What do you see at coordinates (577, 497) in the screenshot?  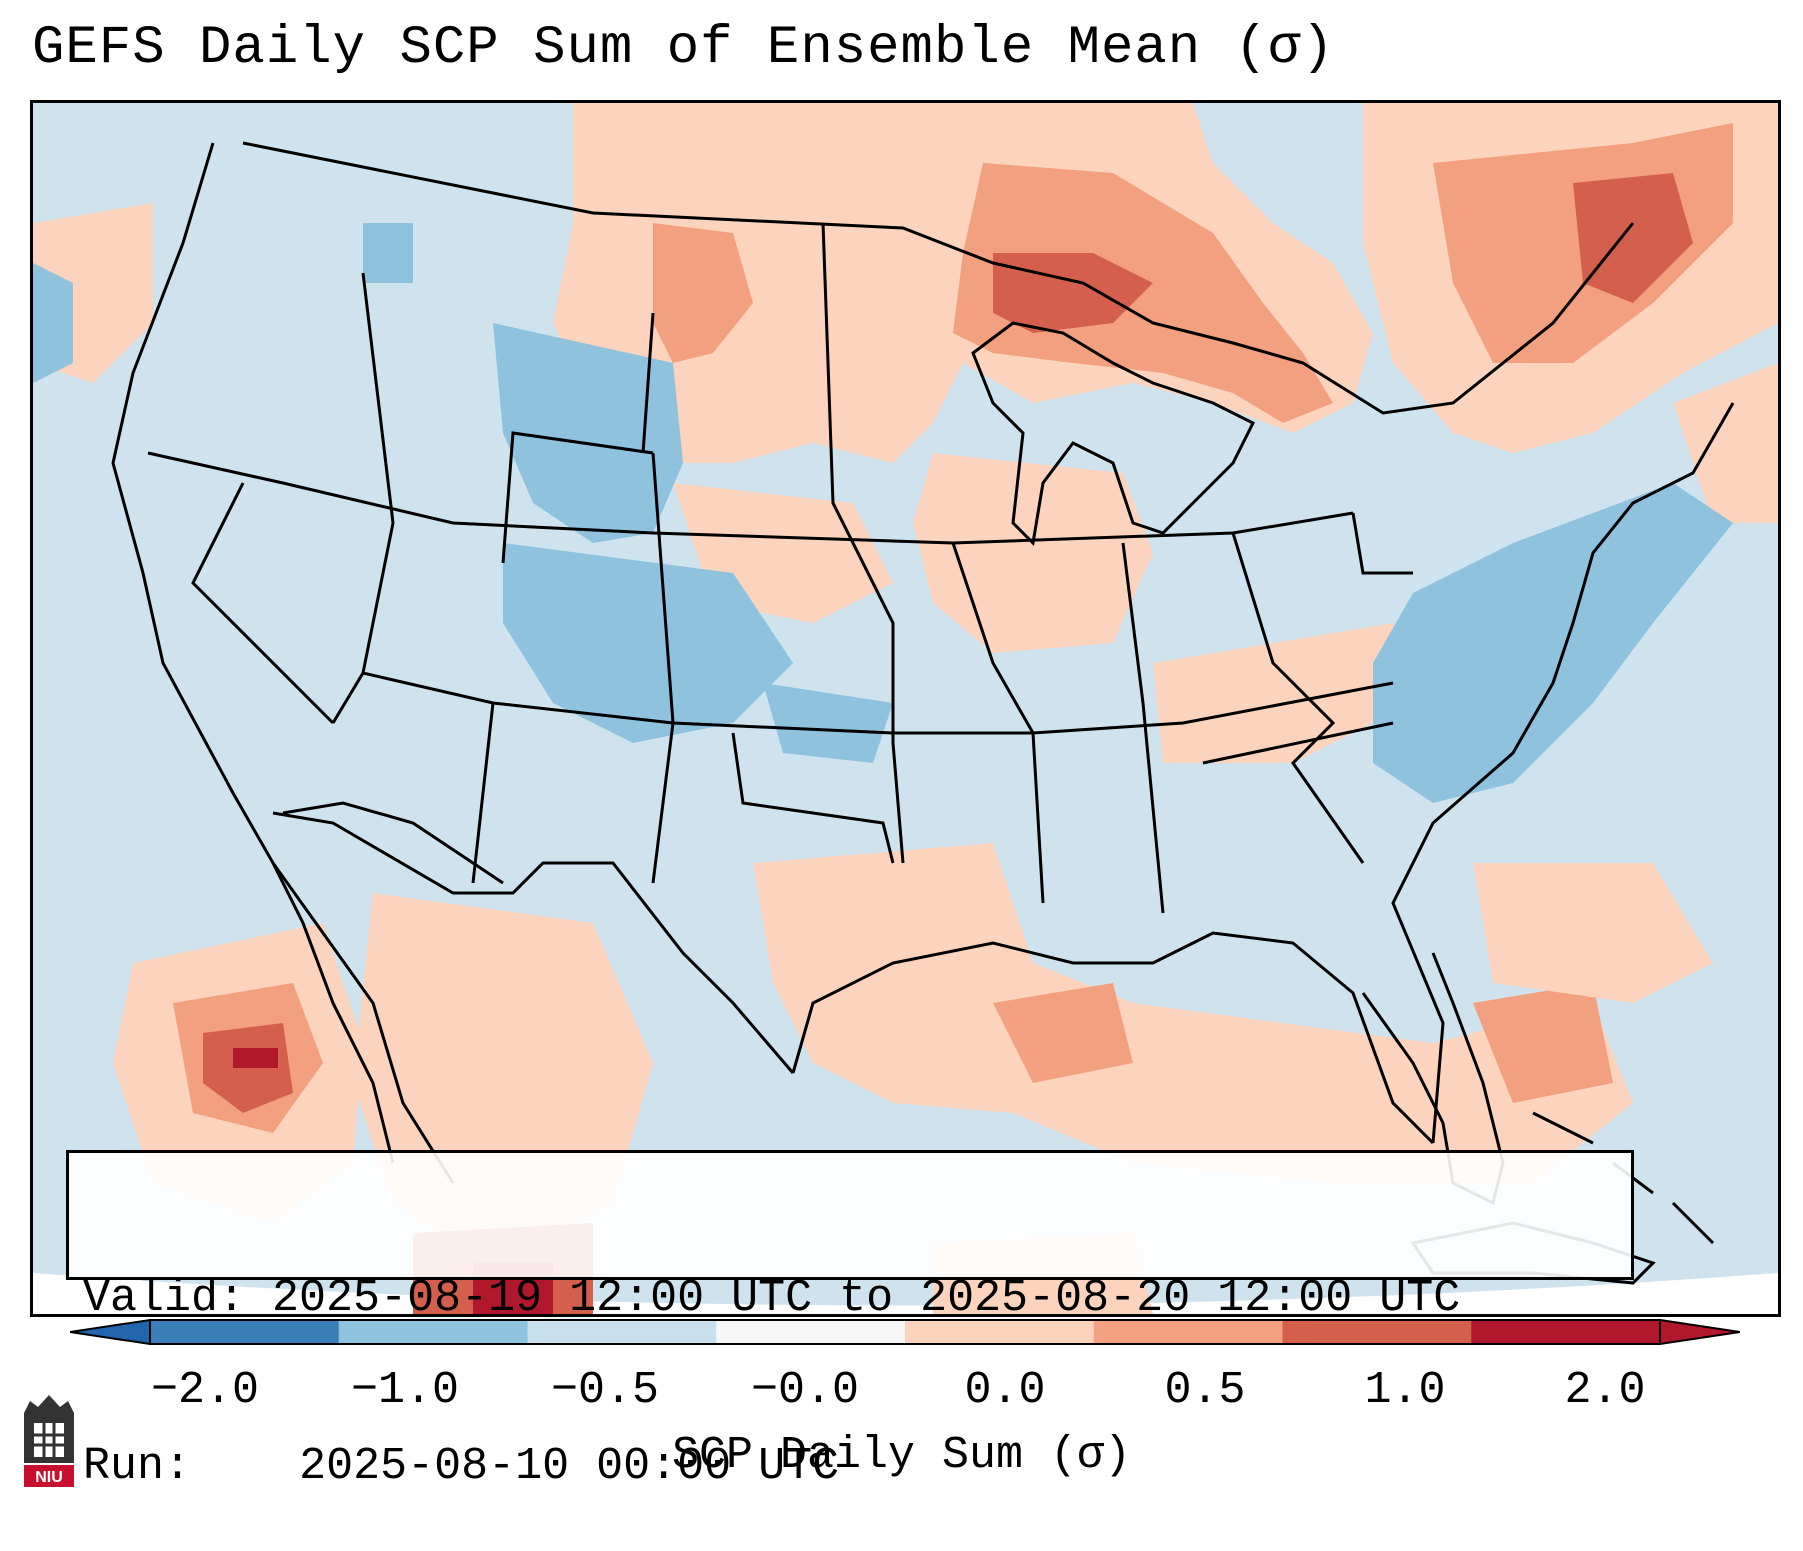 I see `state-line-wyoming` at bounding box center [577, 497].